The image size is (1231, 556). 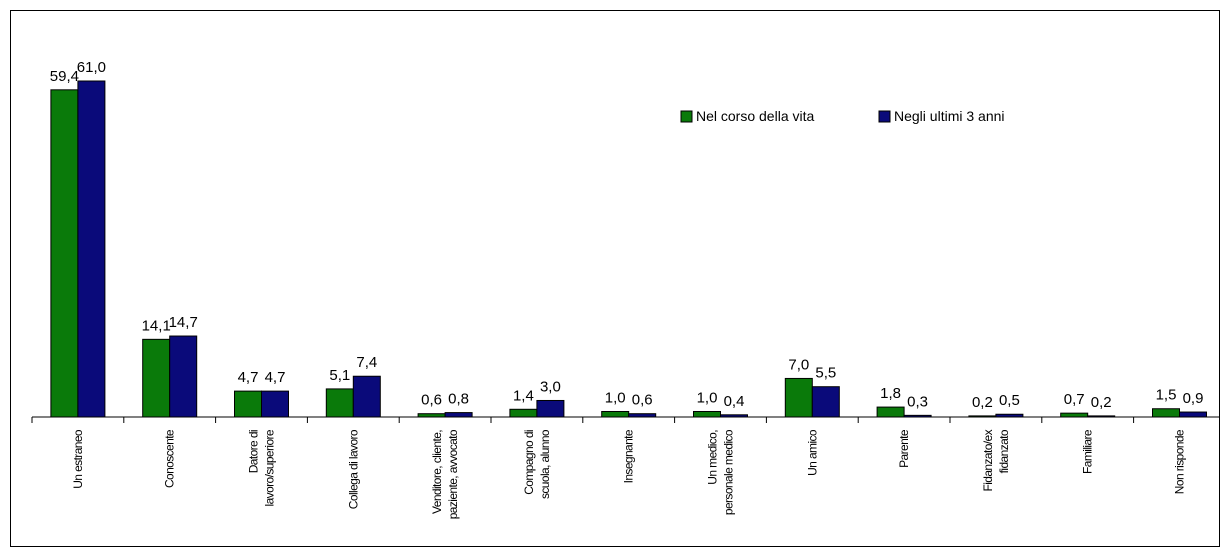 I want to click on category-label-line: Conoscente, so click(x=170, y=458).